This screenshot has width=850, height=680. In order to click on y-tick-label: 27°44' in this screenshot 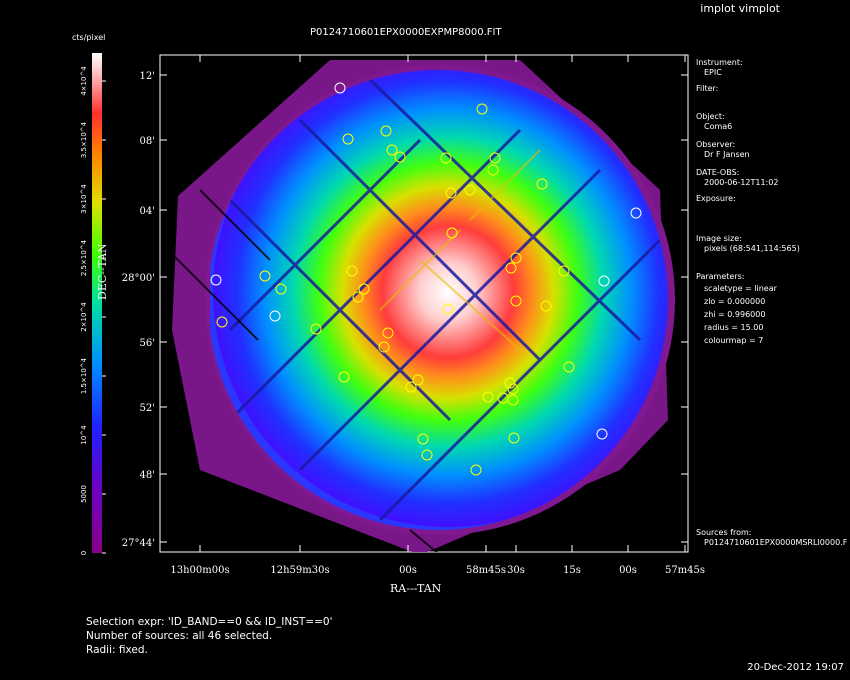, I will do `click(138, 543)`.